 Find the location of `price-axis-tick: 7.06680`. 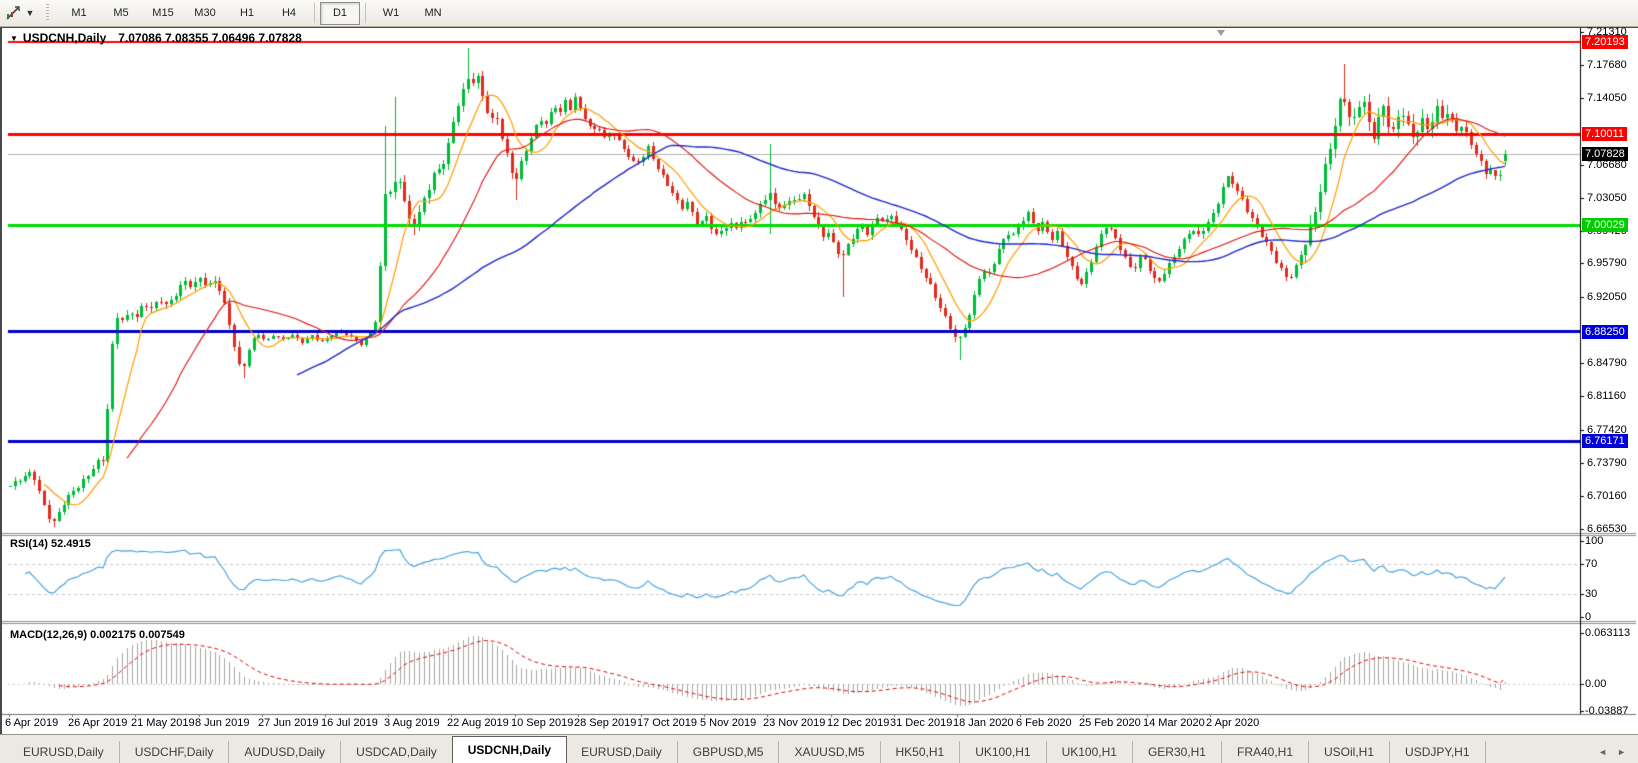

price-axis-tick: 7.06680 is located at coordinates (1607, 164).